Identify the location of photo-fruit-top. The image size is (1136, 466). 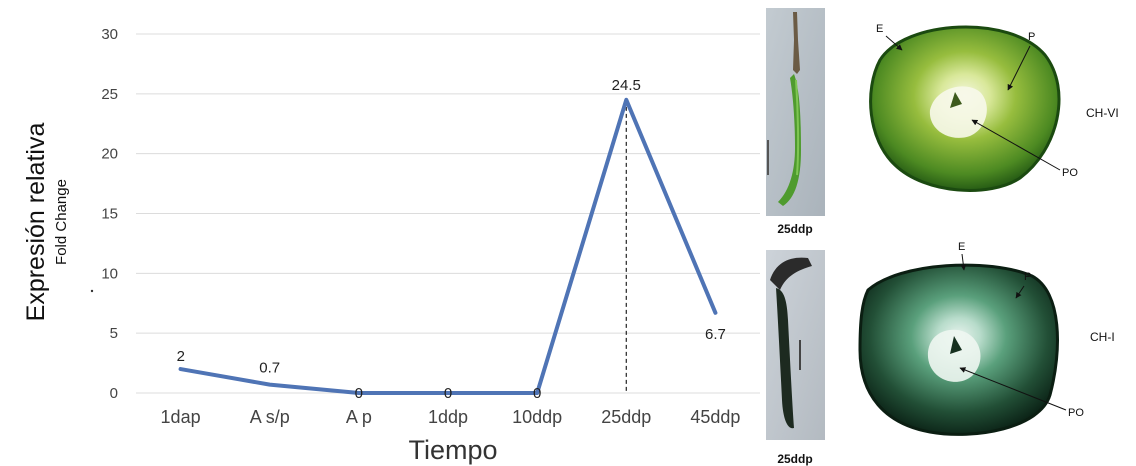
(795, 112).